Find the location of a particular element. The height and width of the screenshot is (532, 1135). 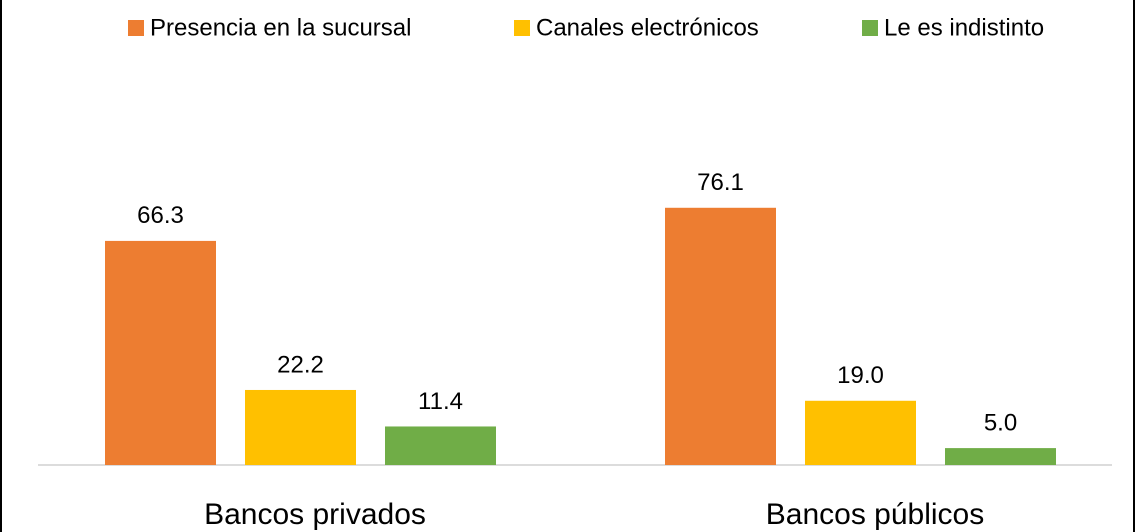

value-label: 19.0 is located at coordinates (860, 375).